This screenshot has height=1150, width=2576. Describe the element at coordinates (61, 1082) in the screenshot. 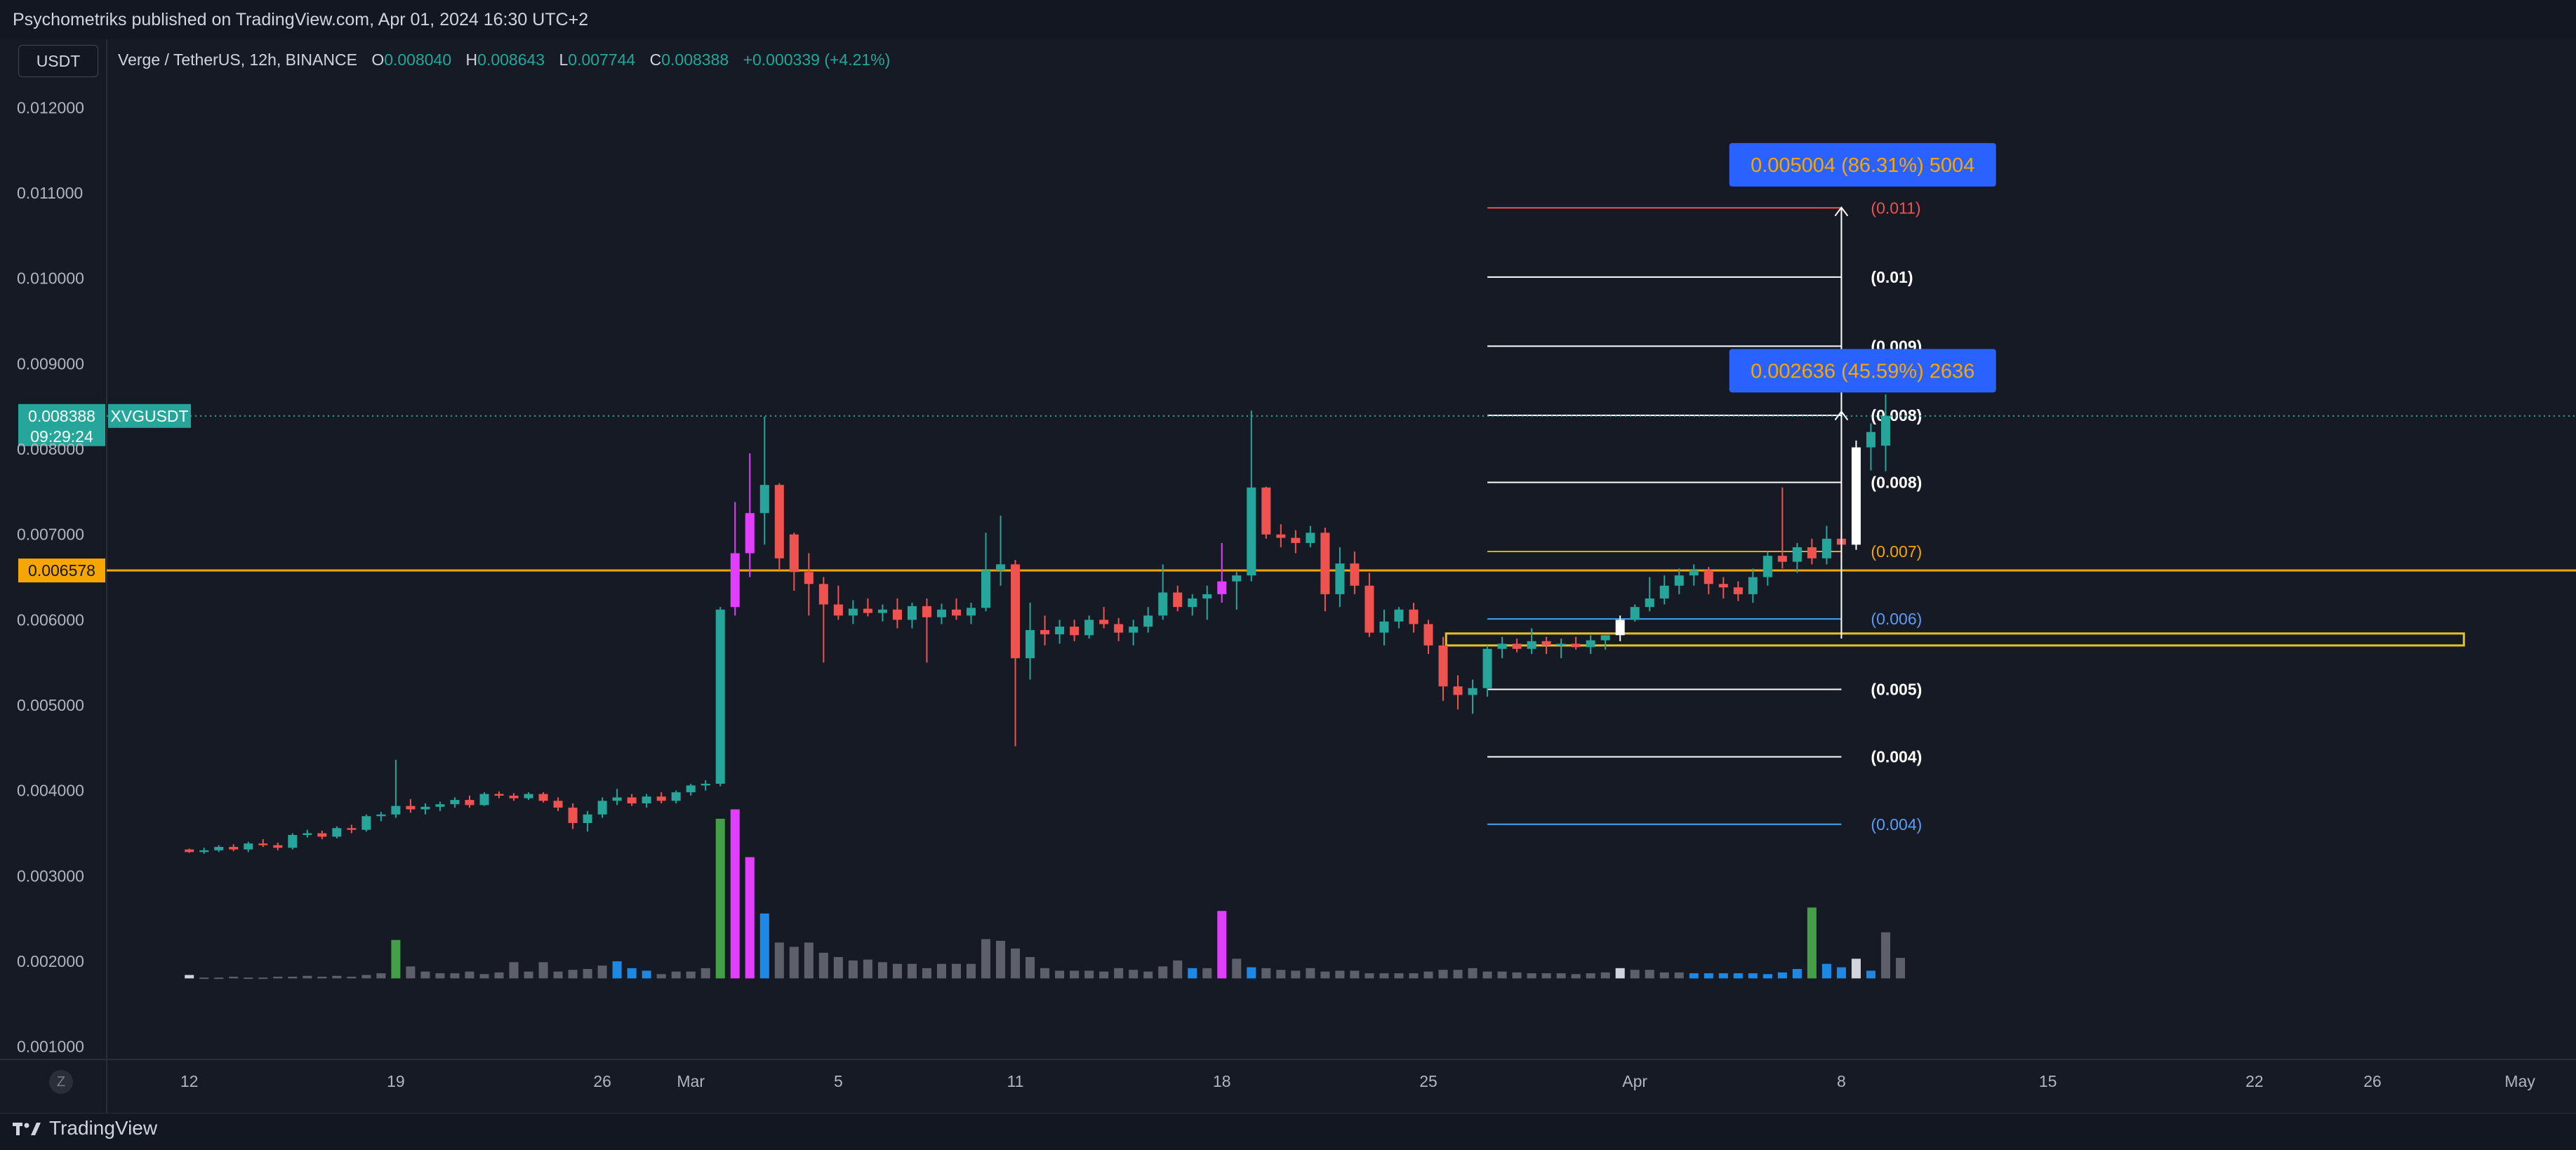

I see `zoom-button: Z` at that location.